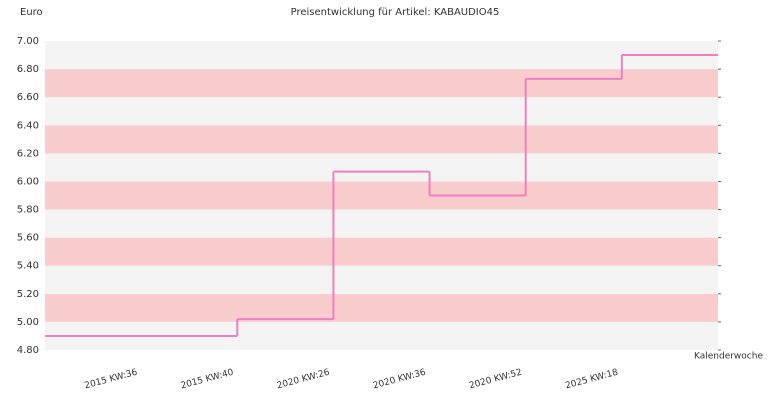 The width and height of the screenshot is (770, 400). I want to click on y-tick-label: 6.20, so click(28, 153).